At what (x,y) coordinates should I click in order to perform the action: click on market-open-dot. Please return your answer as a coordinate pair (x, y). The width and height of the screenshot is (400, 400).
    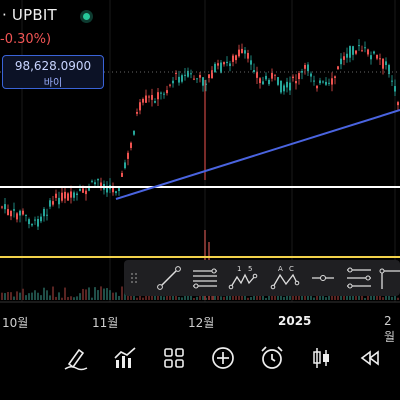
    Looking at the image, I should click on (86, 16).